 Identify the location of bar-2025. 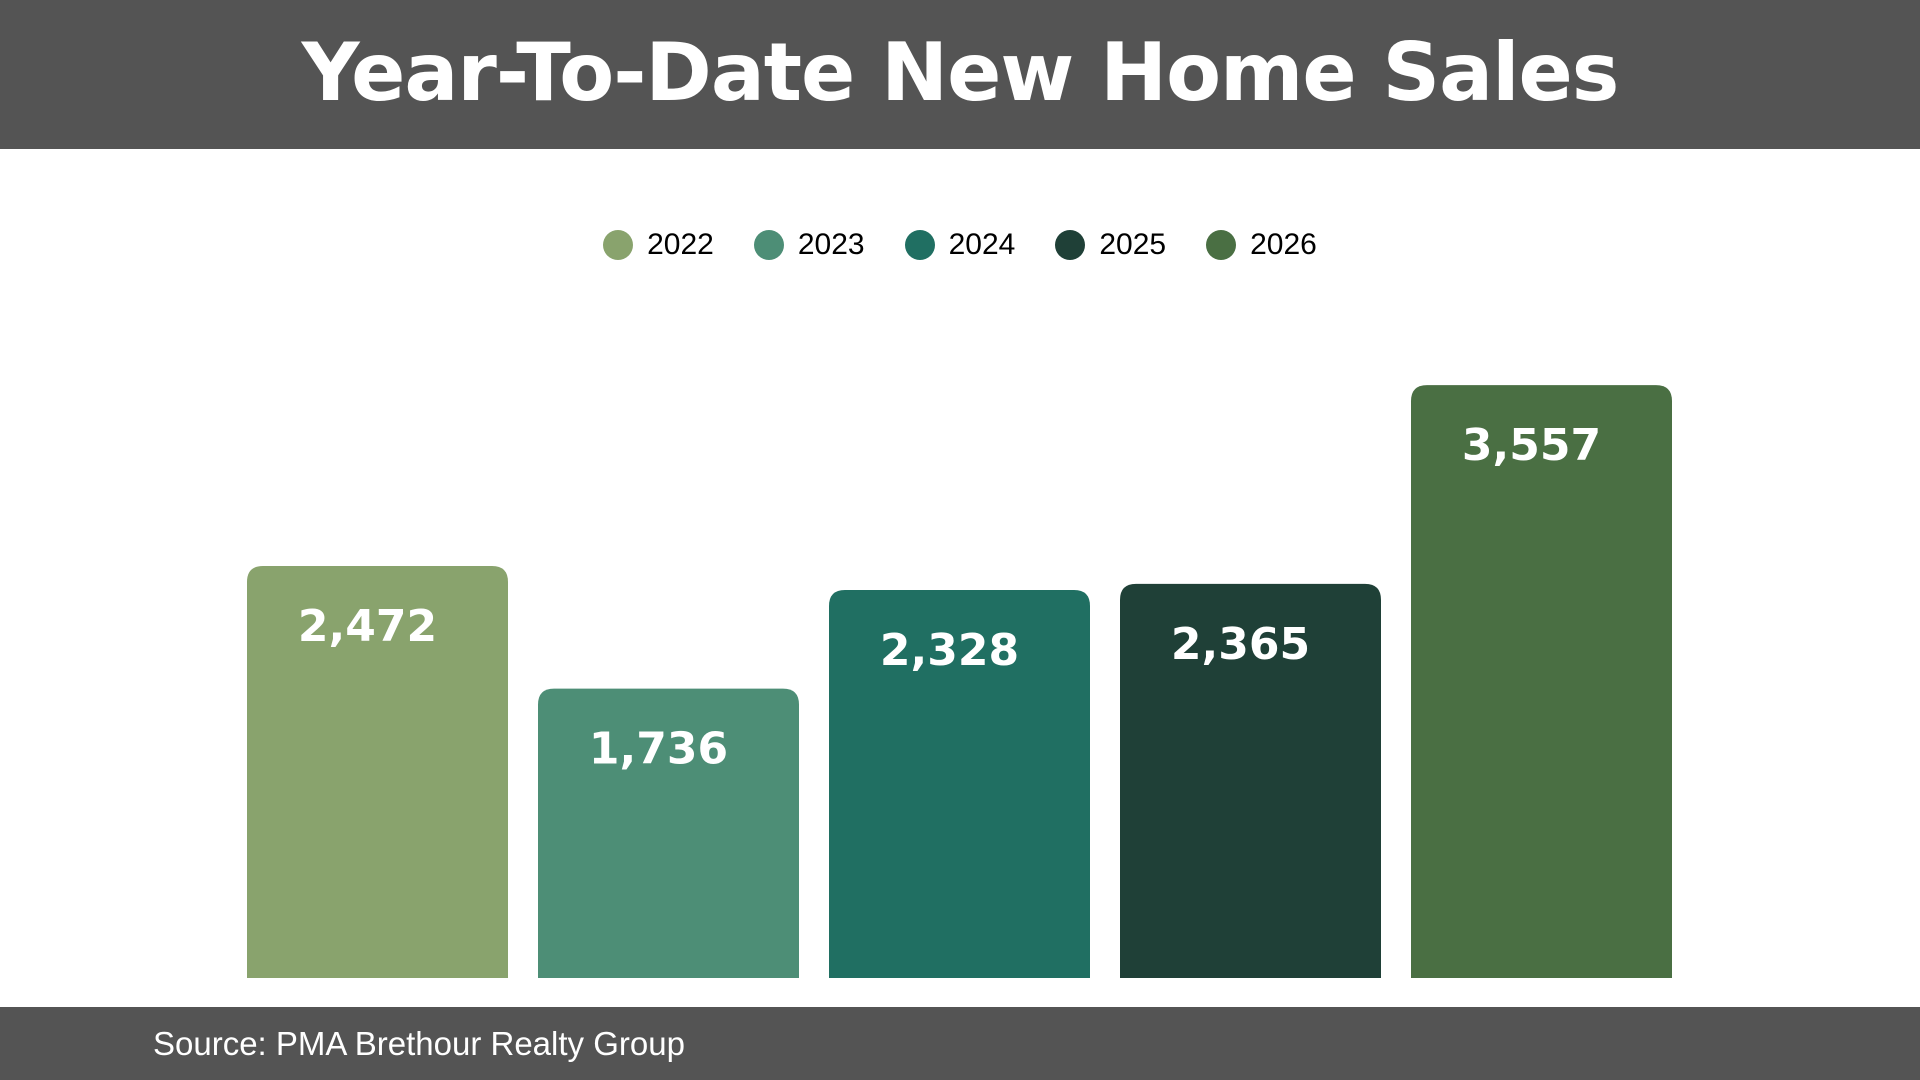
(1250, 780).